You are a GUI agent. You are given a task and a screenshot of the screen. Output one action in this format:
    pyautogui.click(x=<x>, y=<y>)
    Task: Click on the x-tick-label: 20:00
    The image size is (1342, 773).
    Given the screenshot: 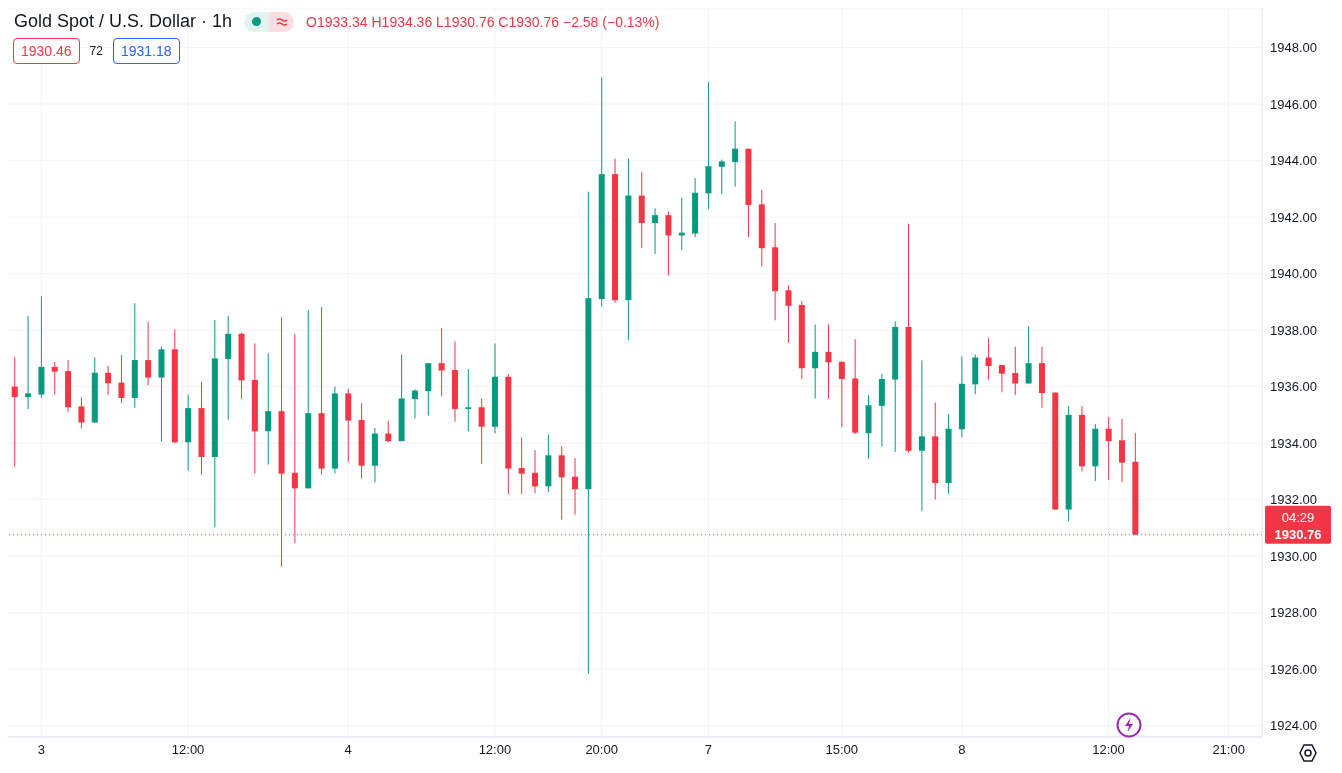 What is the action you would take?
    pyautogui.click(x=601, y=750)
    